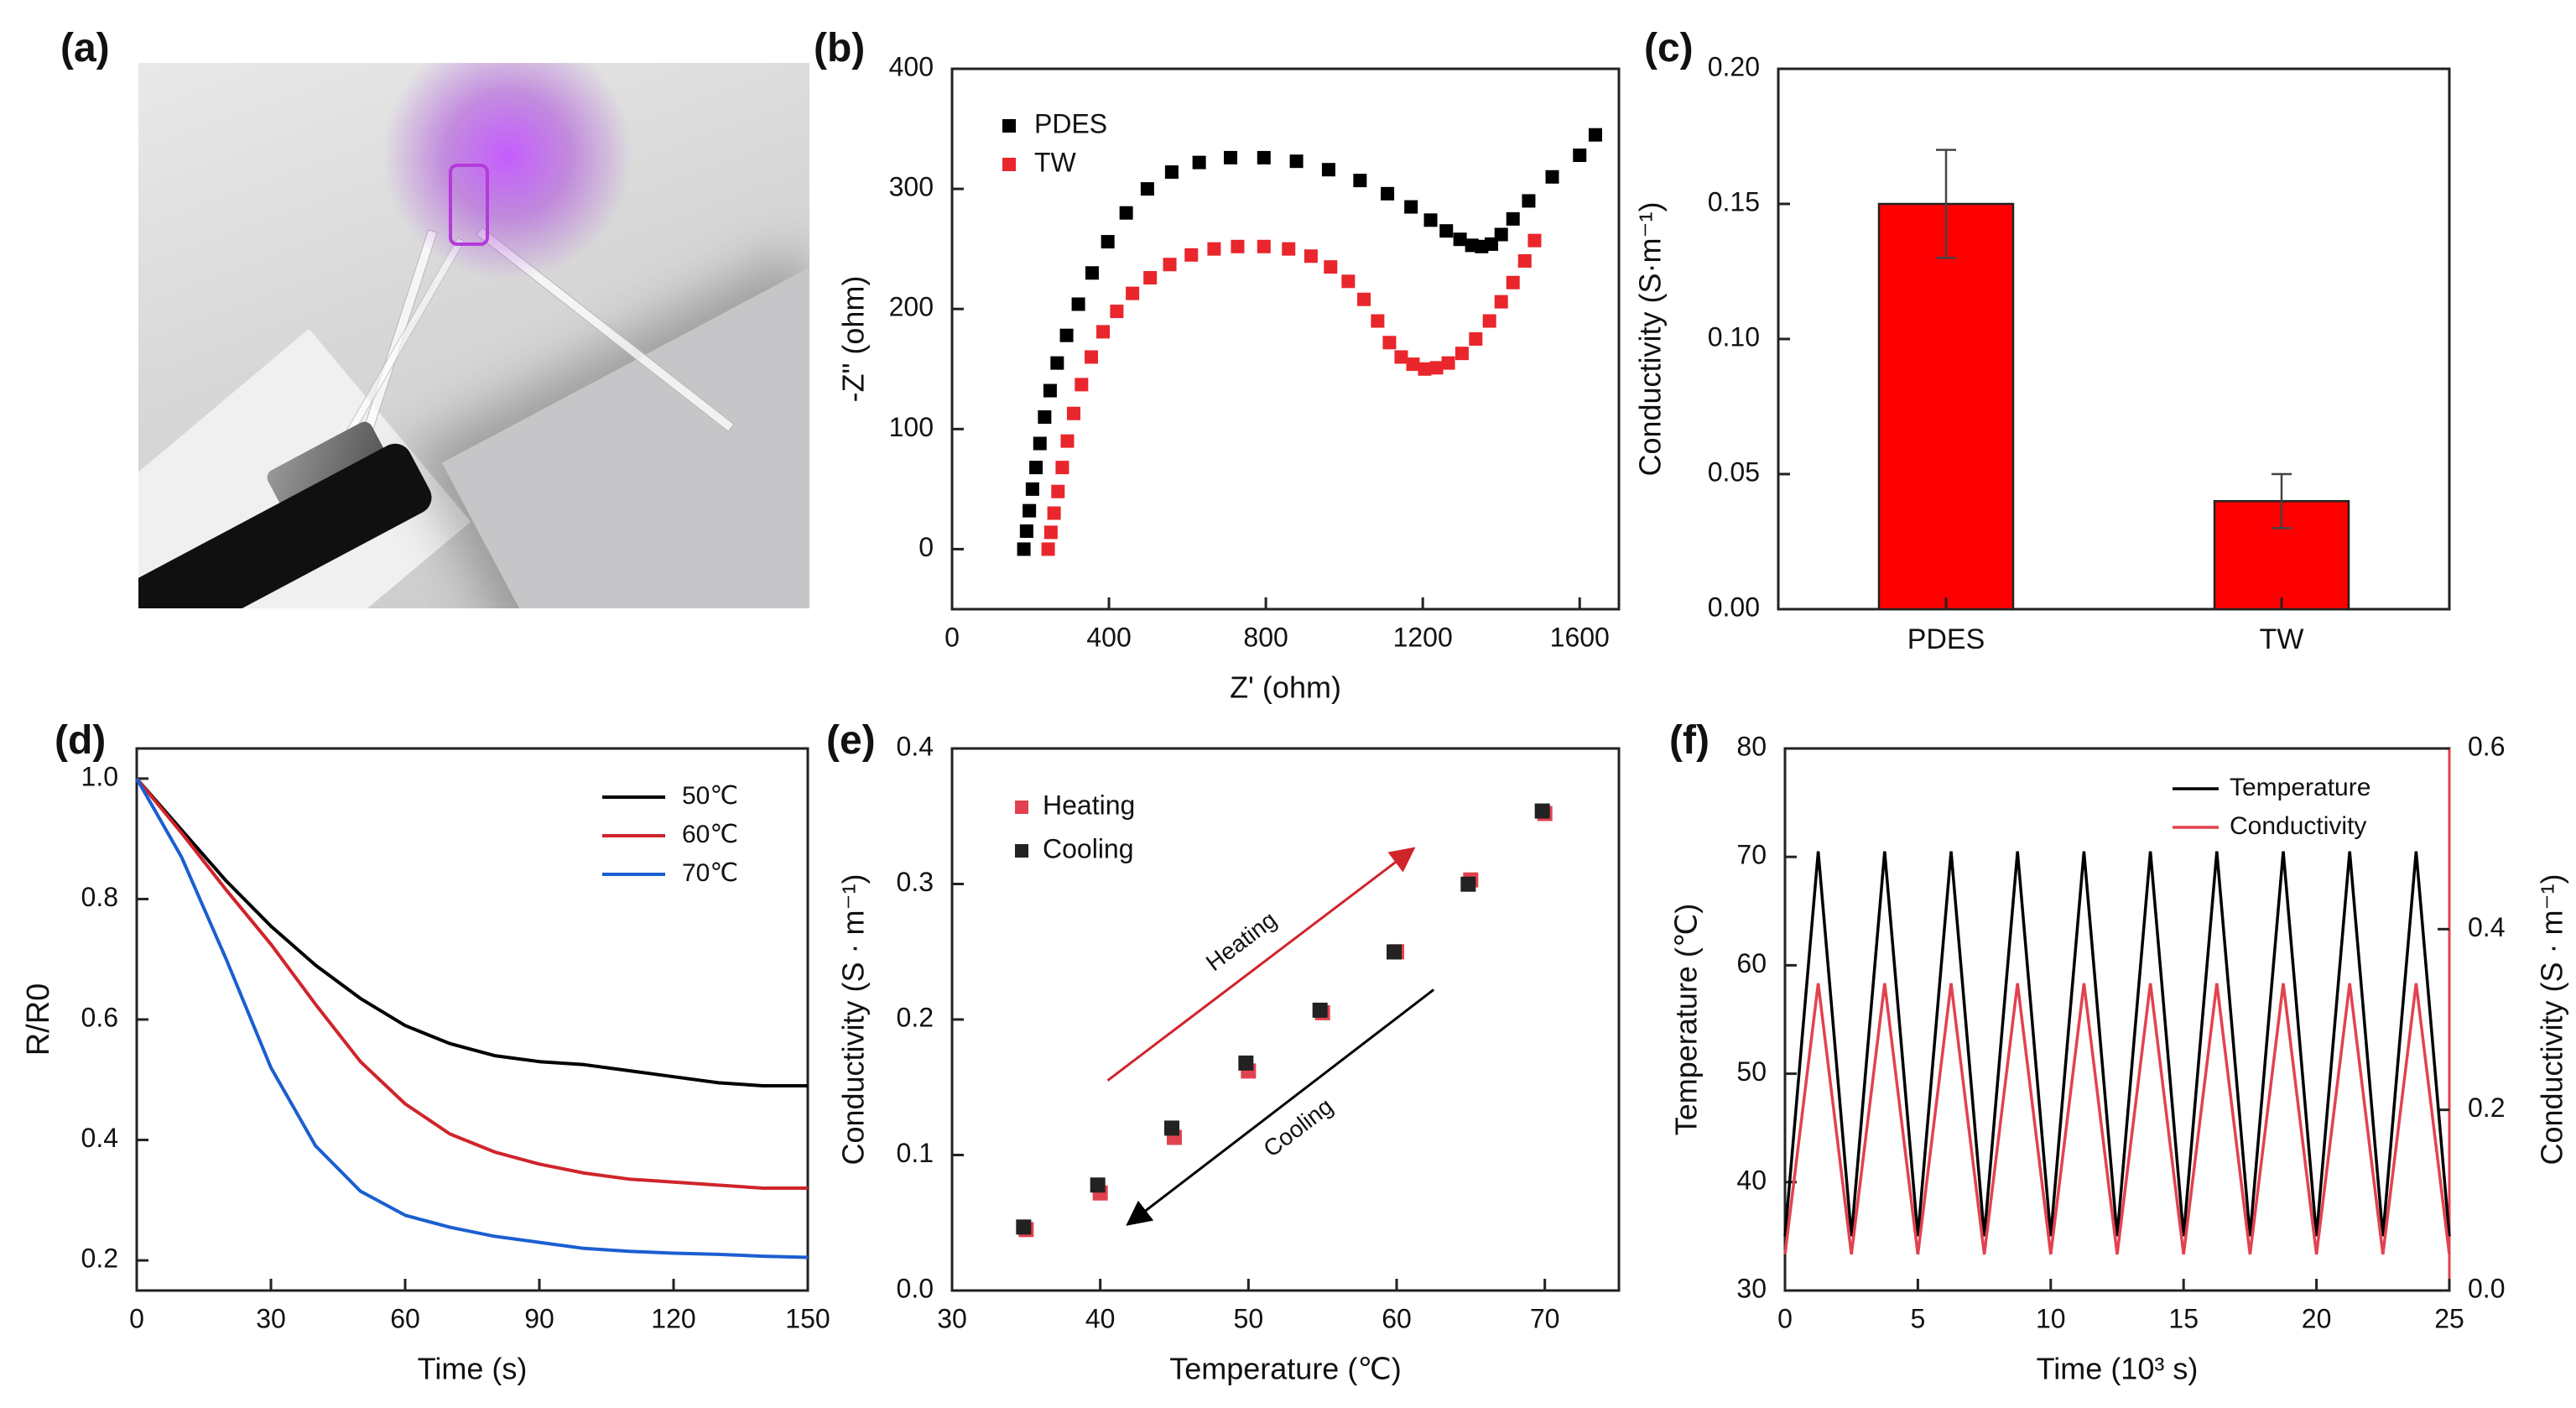  I want to click on chart-f-y-tick-label: 30, so click(1751, 1288).